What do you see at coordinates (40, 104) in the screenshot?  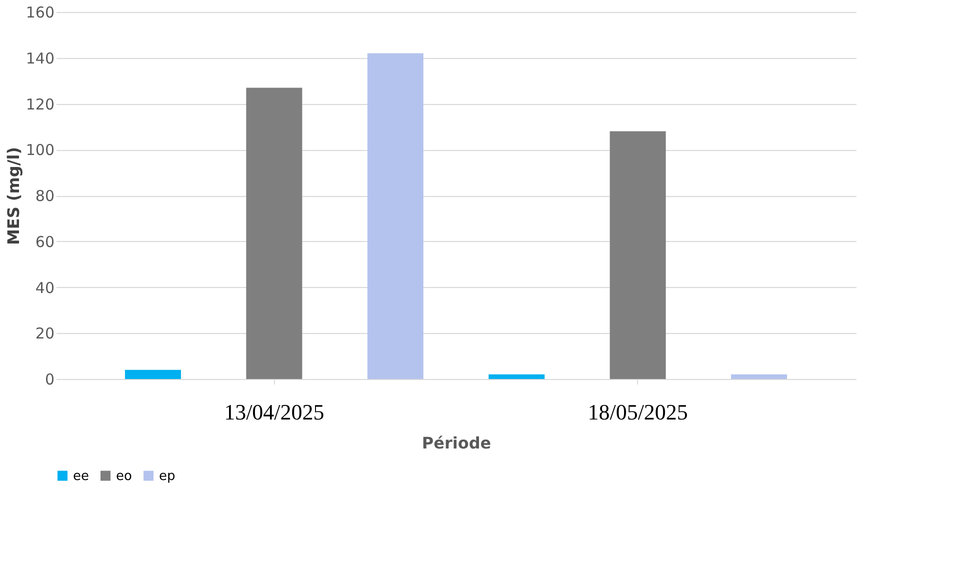 I see `y-tick-label: 120` at bounding box center [40, 104].